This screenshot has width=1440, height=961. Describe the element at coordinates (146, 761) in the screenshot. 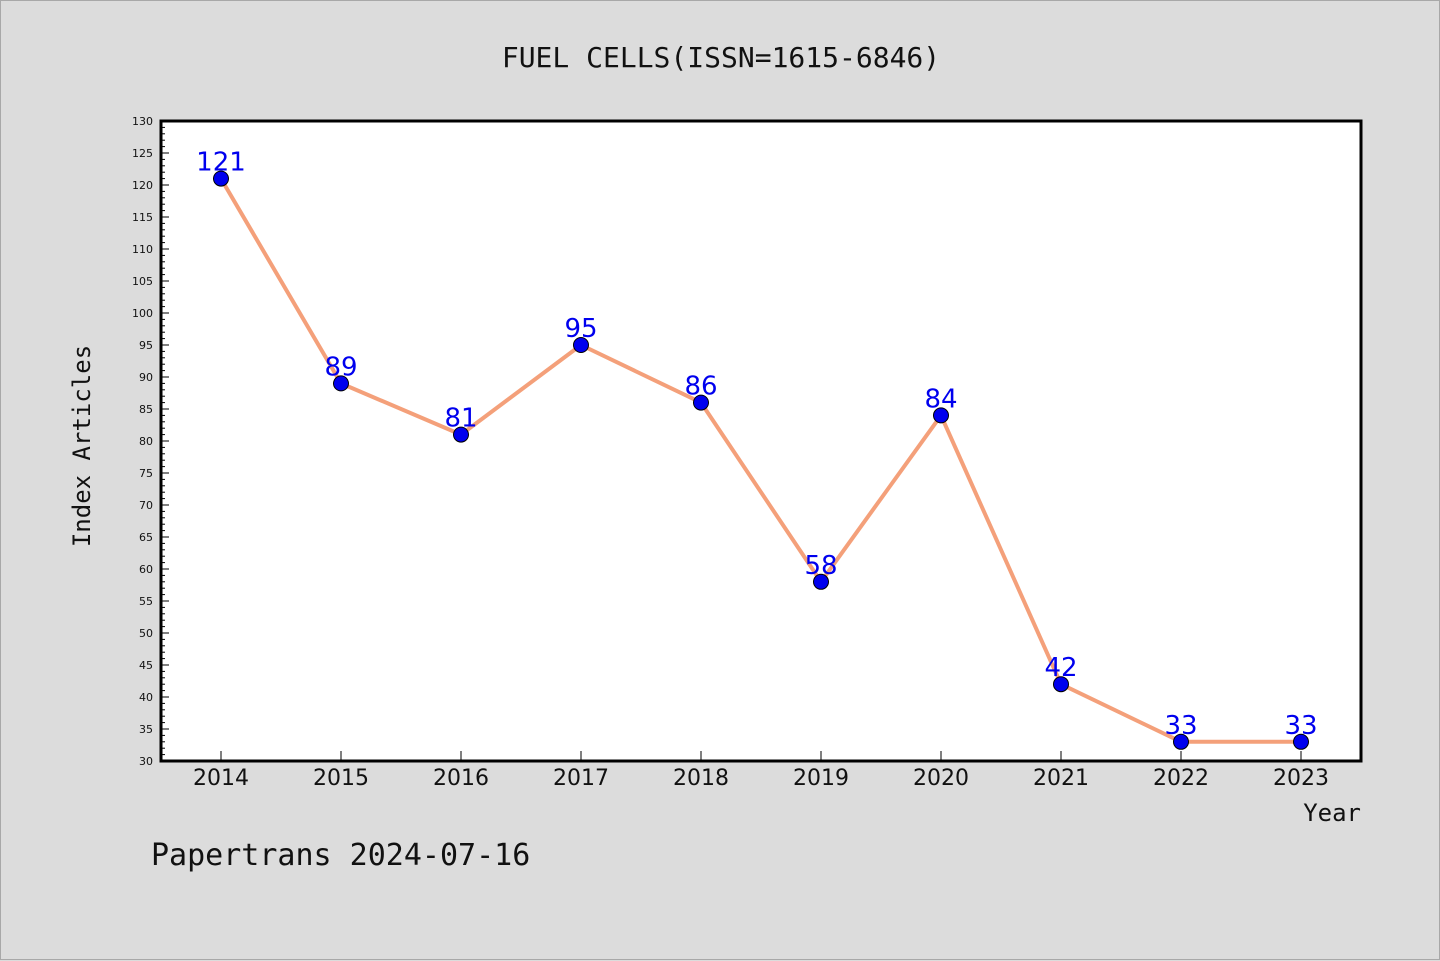

I see `y-tick-label: 30` at that location.